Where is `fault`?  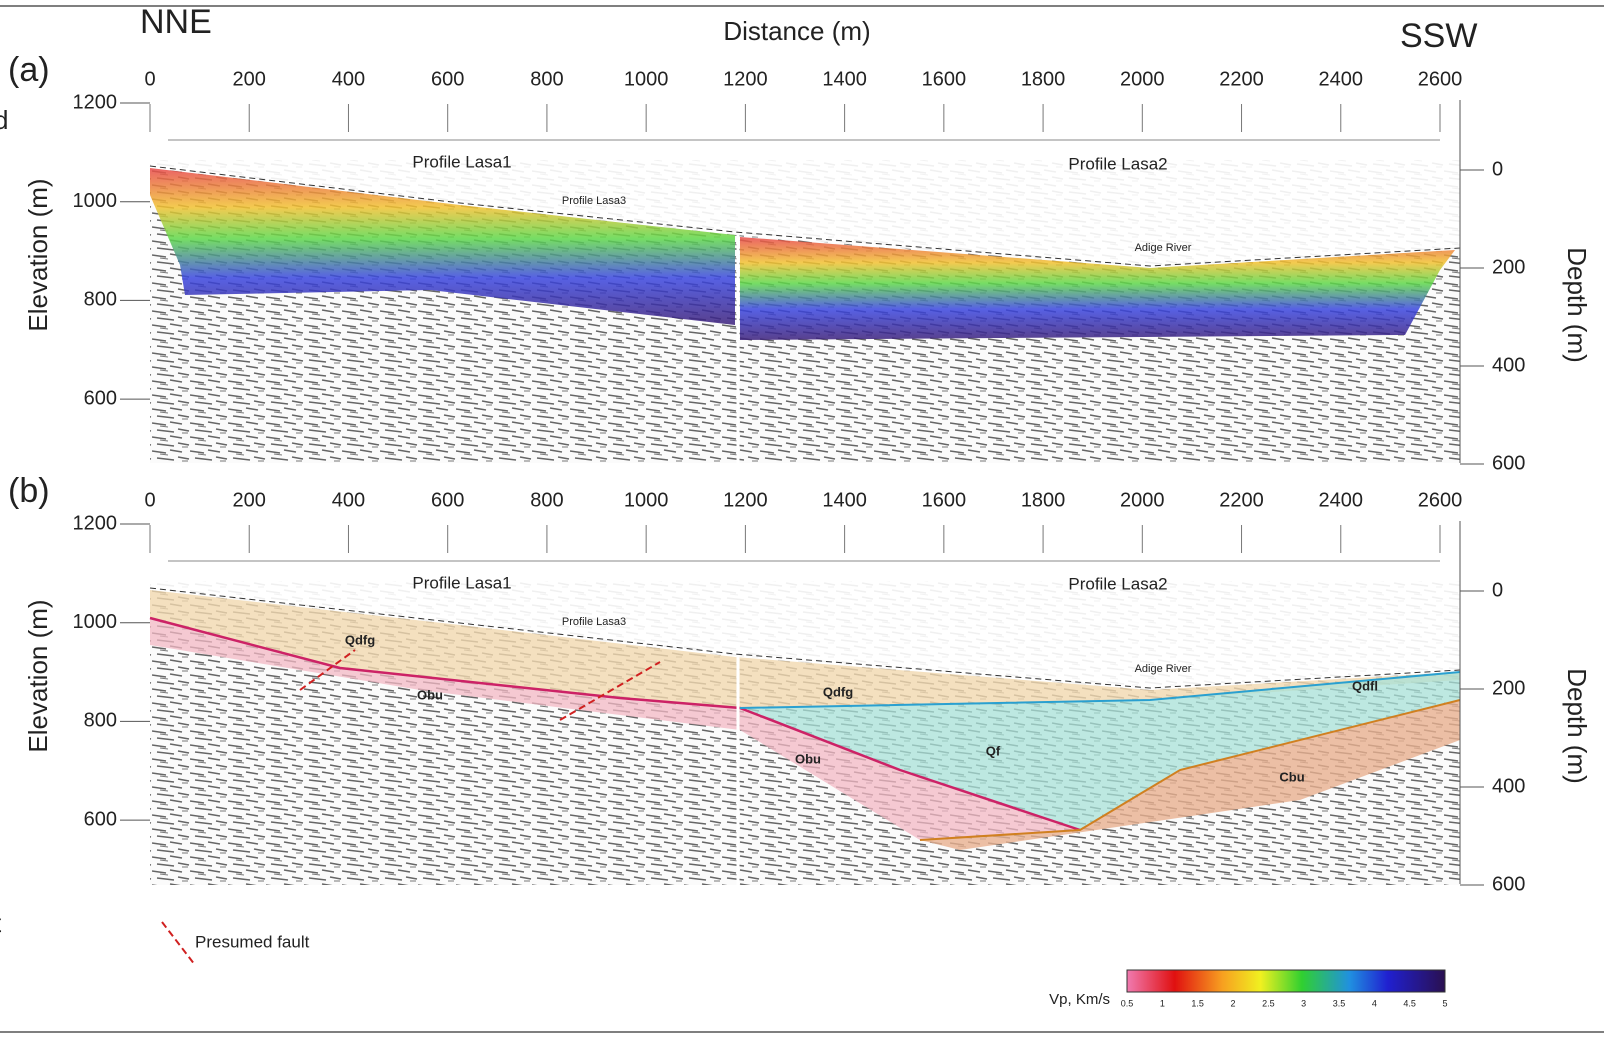
fault is located at coordinates (480, 685).